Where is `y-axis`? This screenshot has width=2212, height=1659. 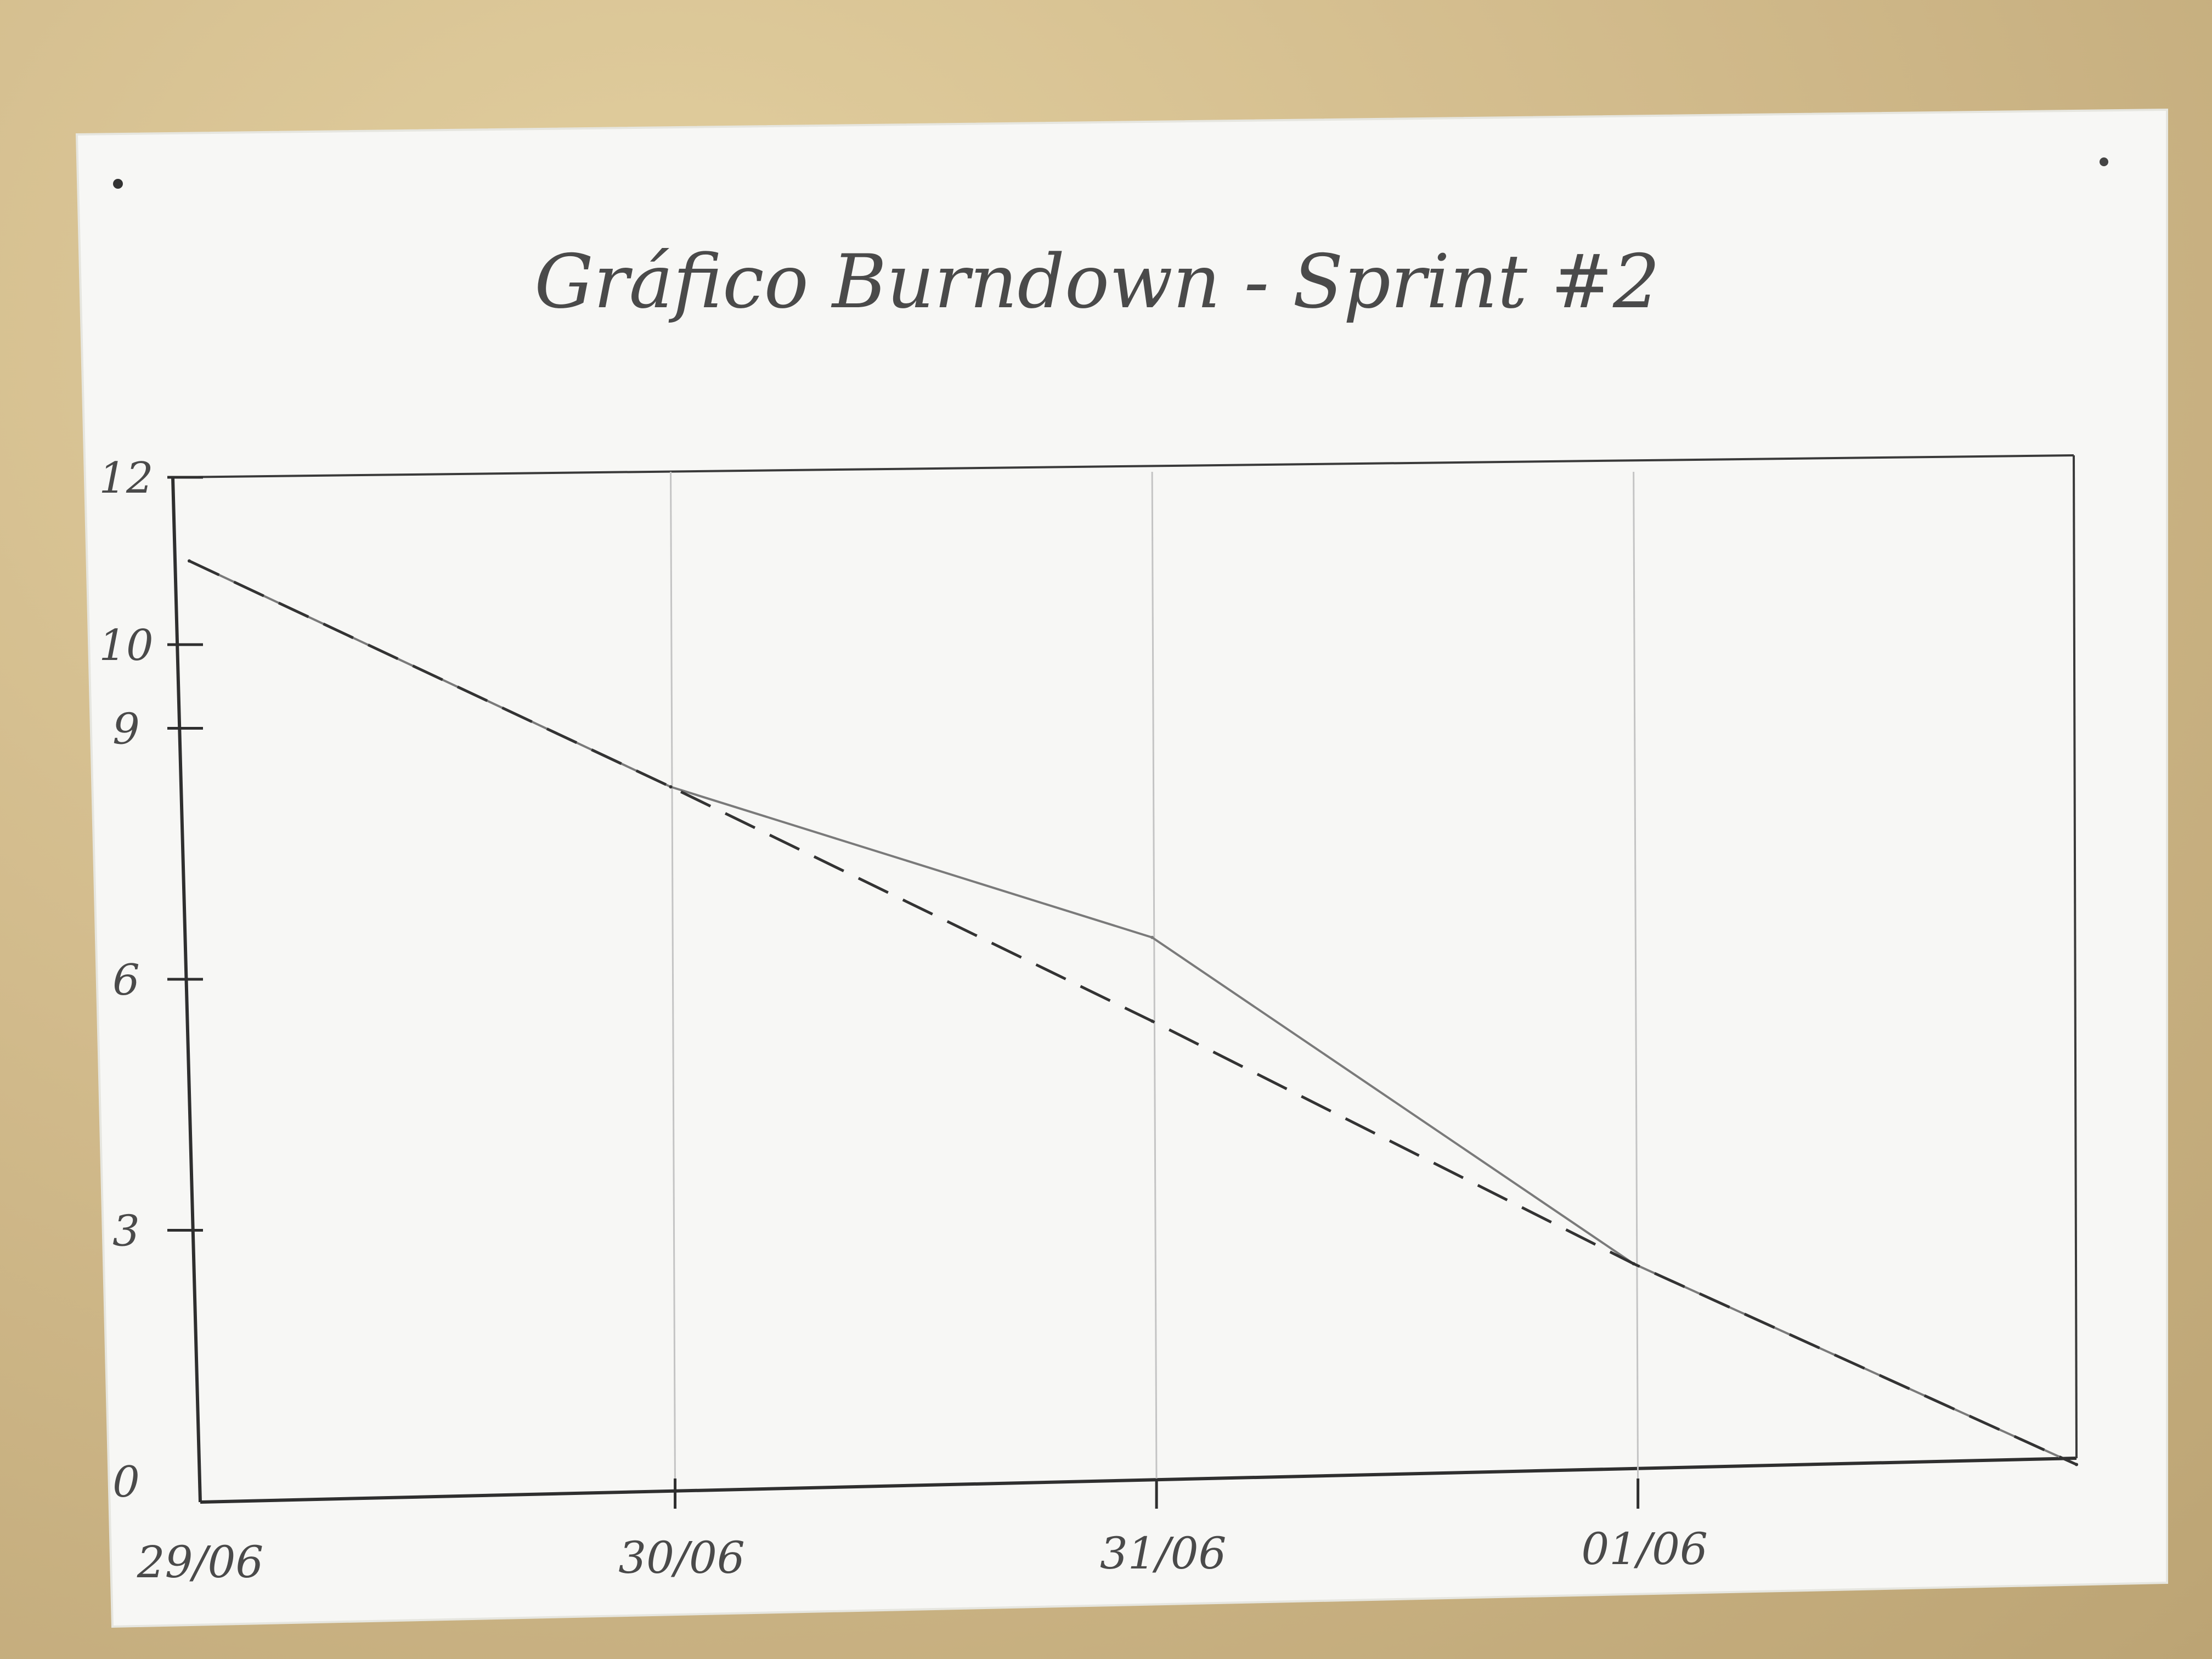
y-axis is located at coordinates (186, 990).